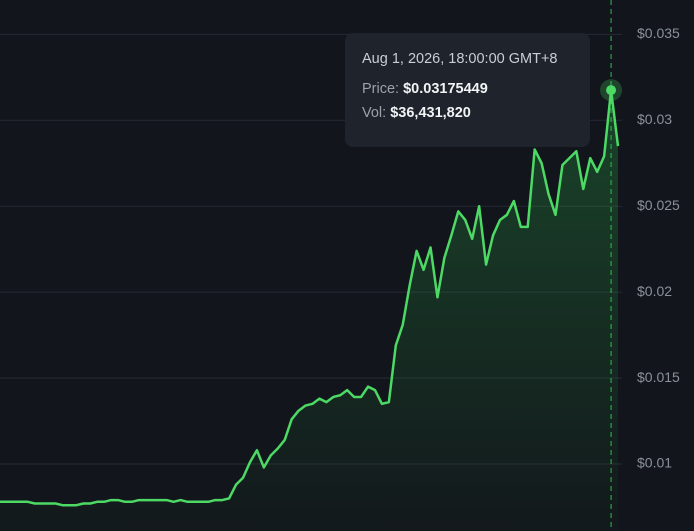  Describe the element at coordinates (654, 291) in the screenshot. I see `y-tick-label: $0.02` at that location.